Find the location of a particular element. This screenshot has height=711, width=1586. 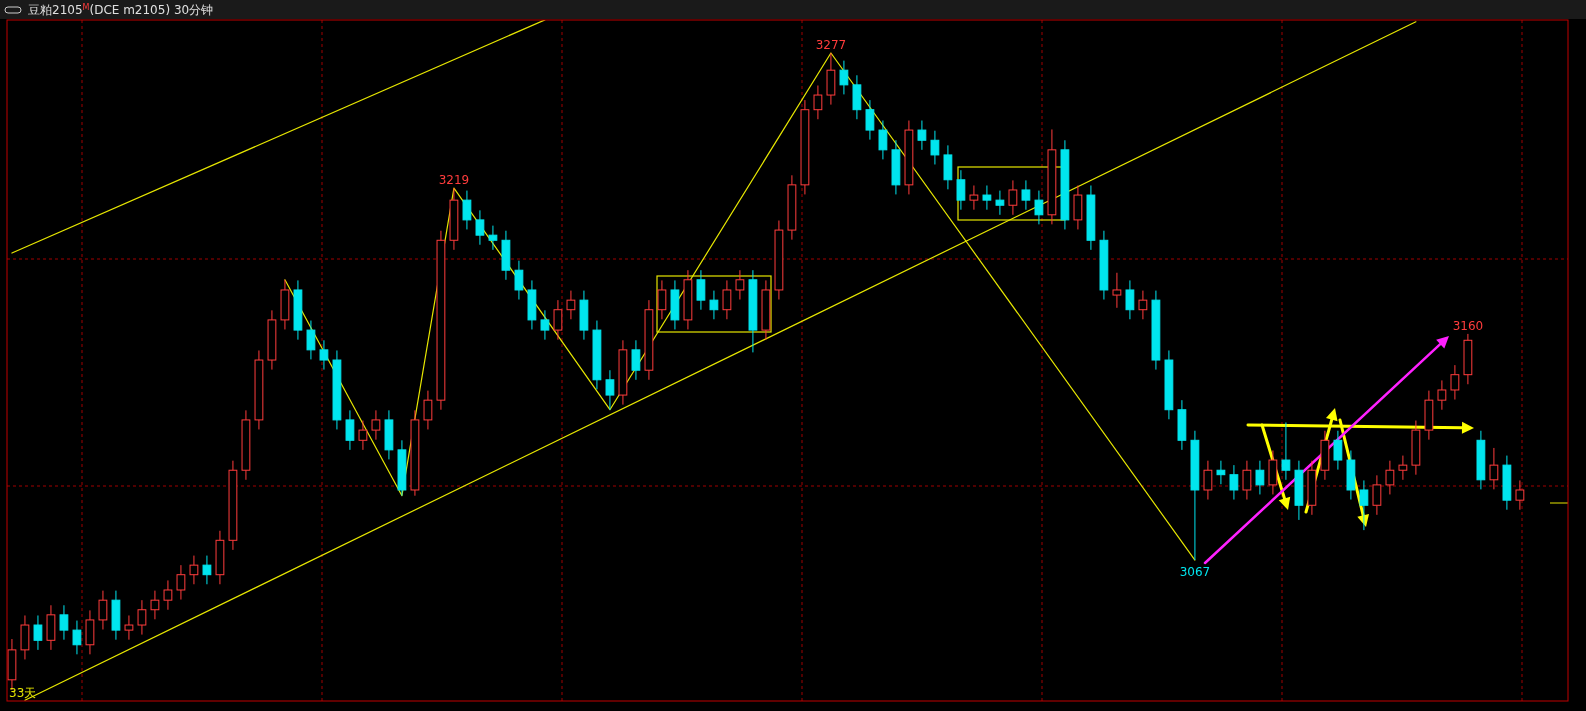

text: 3067 is located at coordinates (1195, 572).